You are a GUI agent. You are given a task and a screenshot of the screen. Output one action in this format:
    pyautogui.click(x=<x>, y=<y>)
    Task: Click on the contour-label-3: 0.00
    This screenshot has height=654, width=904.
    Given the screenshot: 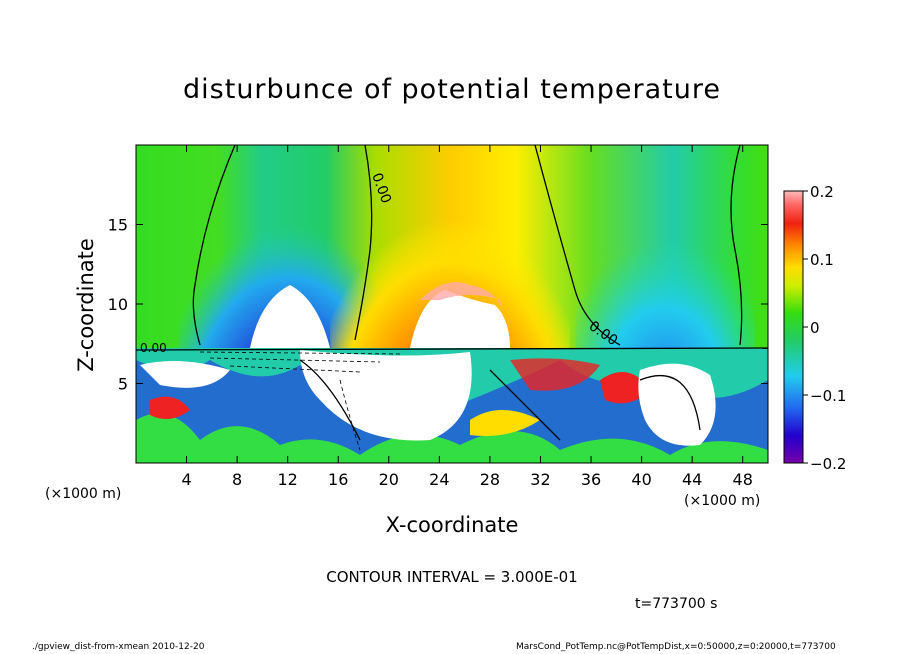 What is the action you would take?
    pyautogui.click(x=153, y=348)
    